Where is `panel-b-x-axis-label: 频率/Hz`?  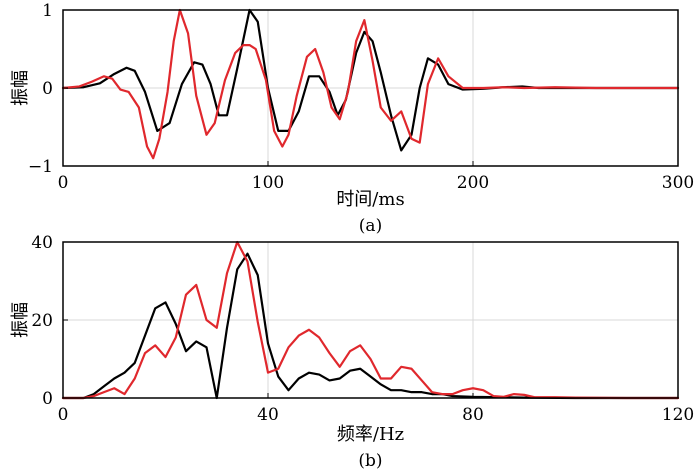 panel-b-x-axis-label: 频率/Hz is located at coordinates (370, 434).